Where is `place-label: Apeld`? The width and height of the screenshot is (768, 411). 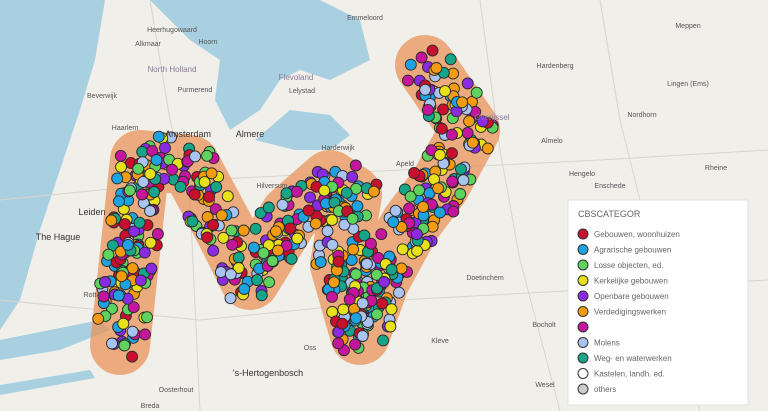 place-label: Apeld is located at coordinates (405, 164).